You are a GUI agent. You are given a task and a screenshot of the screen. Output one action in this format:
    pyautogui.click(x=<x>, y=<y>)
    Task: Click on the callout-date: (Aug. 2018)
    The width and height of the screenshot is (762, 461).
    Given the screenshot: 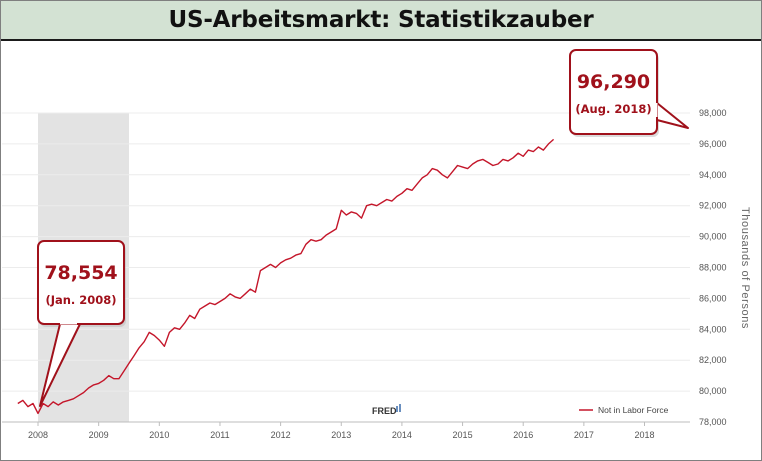 What is the action you would take?
    pyautogui.click(x=613, y=109)
    